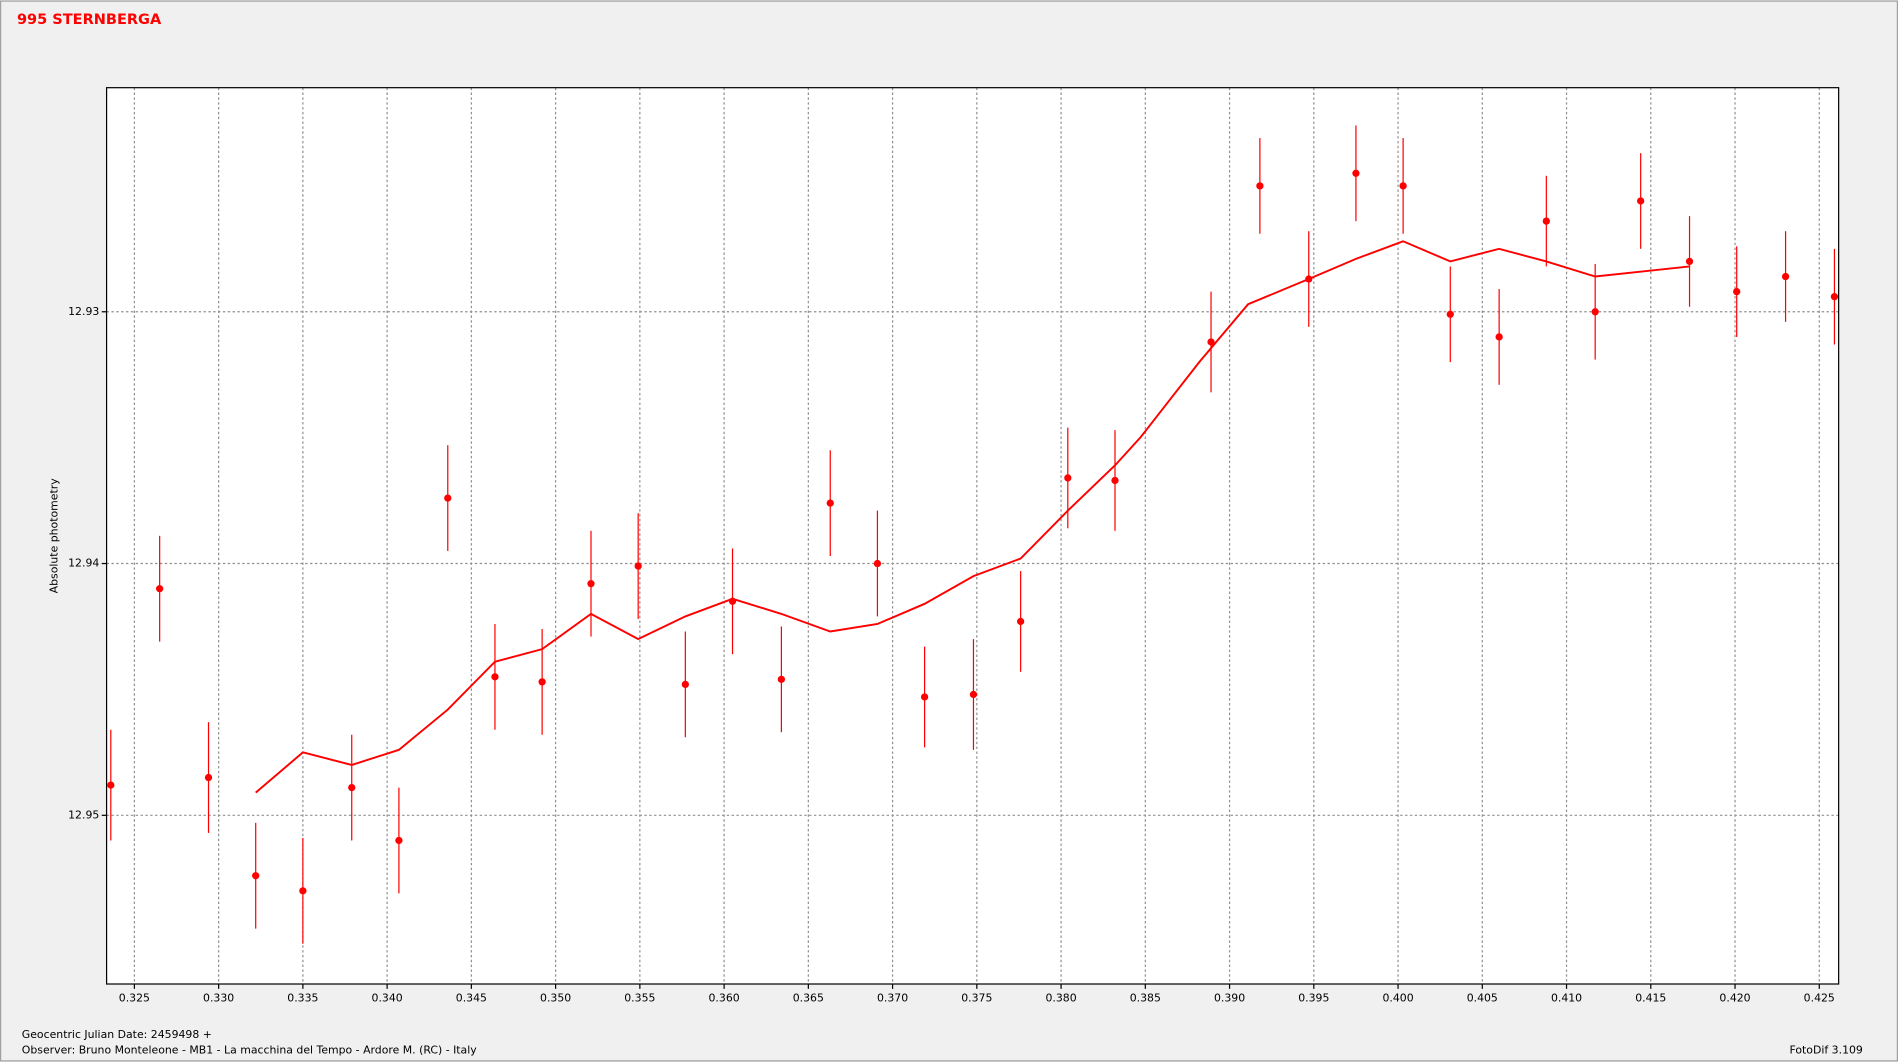  Describe the element at coordinates (1819, 998) in the screenshot. I see `x-tick-label: 0.425` at that location.